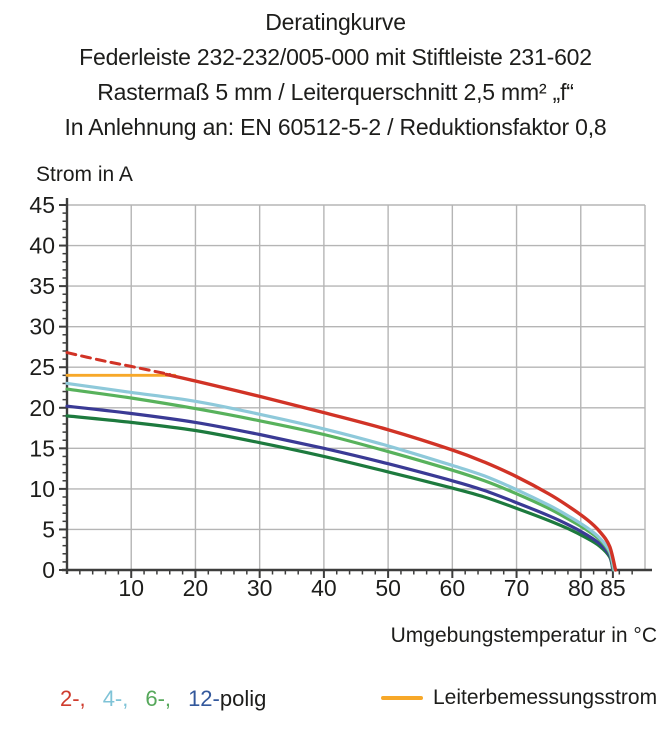 Image resolution: width=671 pixels, height=732 pixels. I want to click on y-tick-label: 25, so click(42, 367).